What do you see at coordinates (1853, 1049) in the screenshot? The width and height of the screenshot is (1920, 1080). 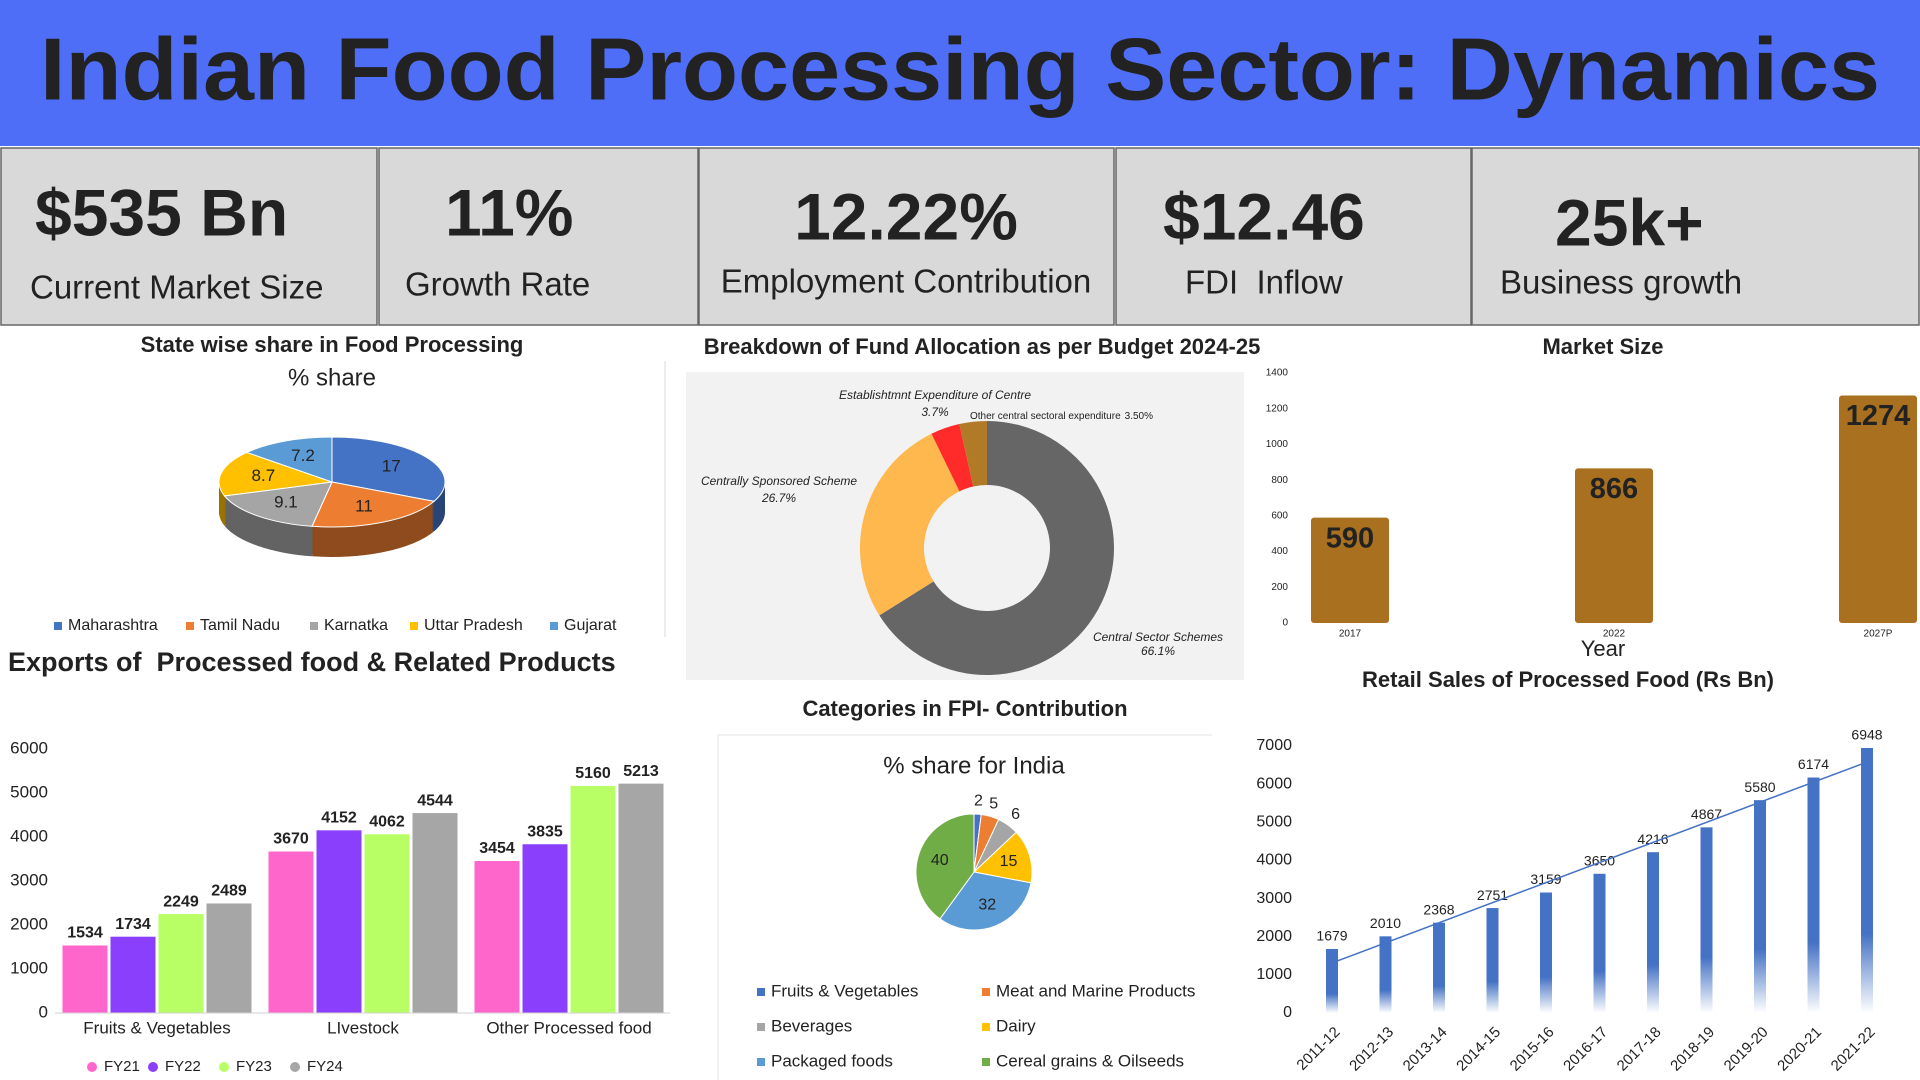 I see `x-tick-label: 2021-22` at bounding box center [1853, 1049].